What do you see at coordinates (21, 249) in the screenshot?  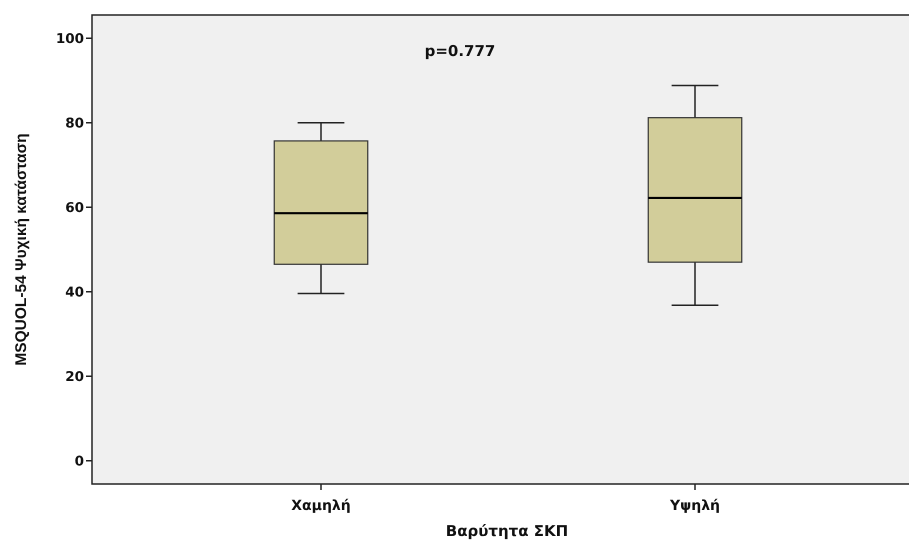 I see `y-axis-title: MSQUOL-54 Ψυχική κατάσταση` at bounding box center [21, 249].